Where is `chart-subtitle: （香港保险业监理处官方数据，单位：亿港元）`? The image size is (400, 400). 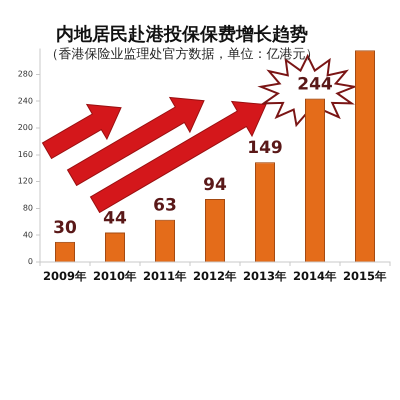
chart-subtitle: （香港保险业监理处官方数据，单位：亿港元） is located at coordinates (182, 54).